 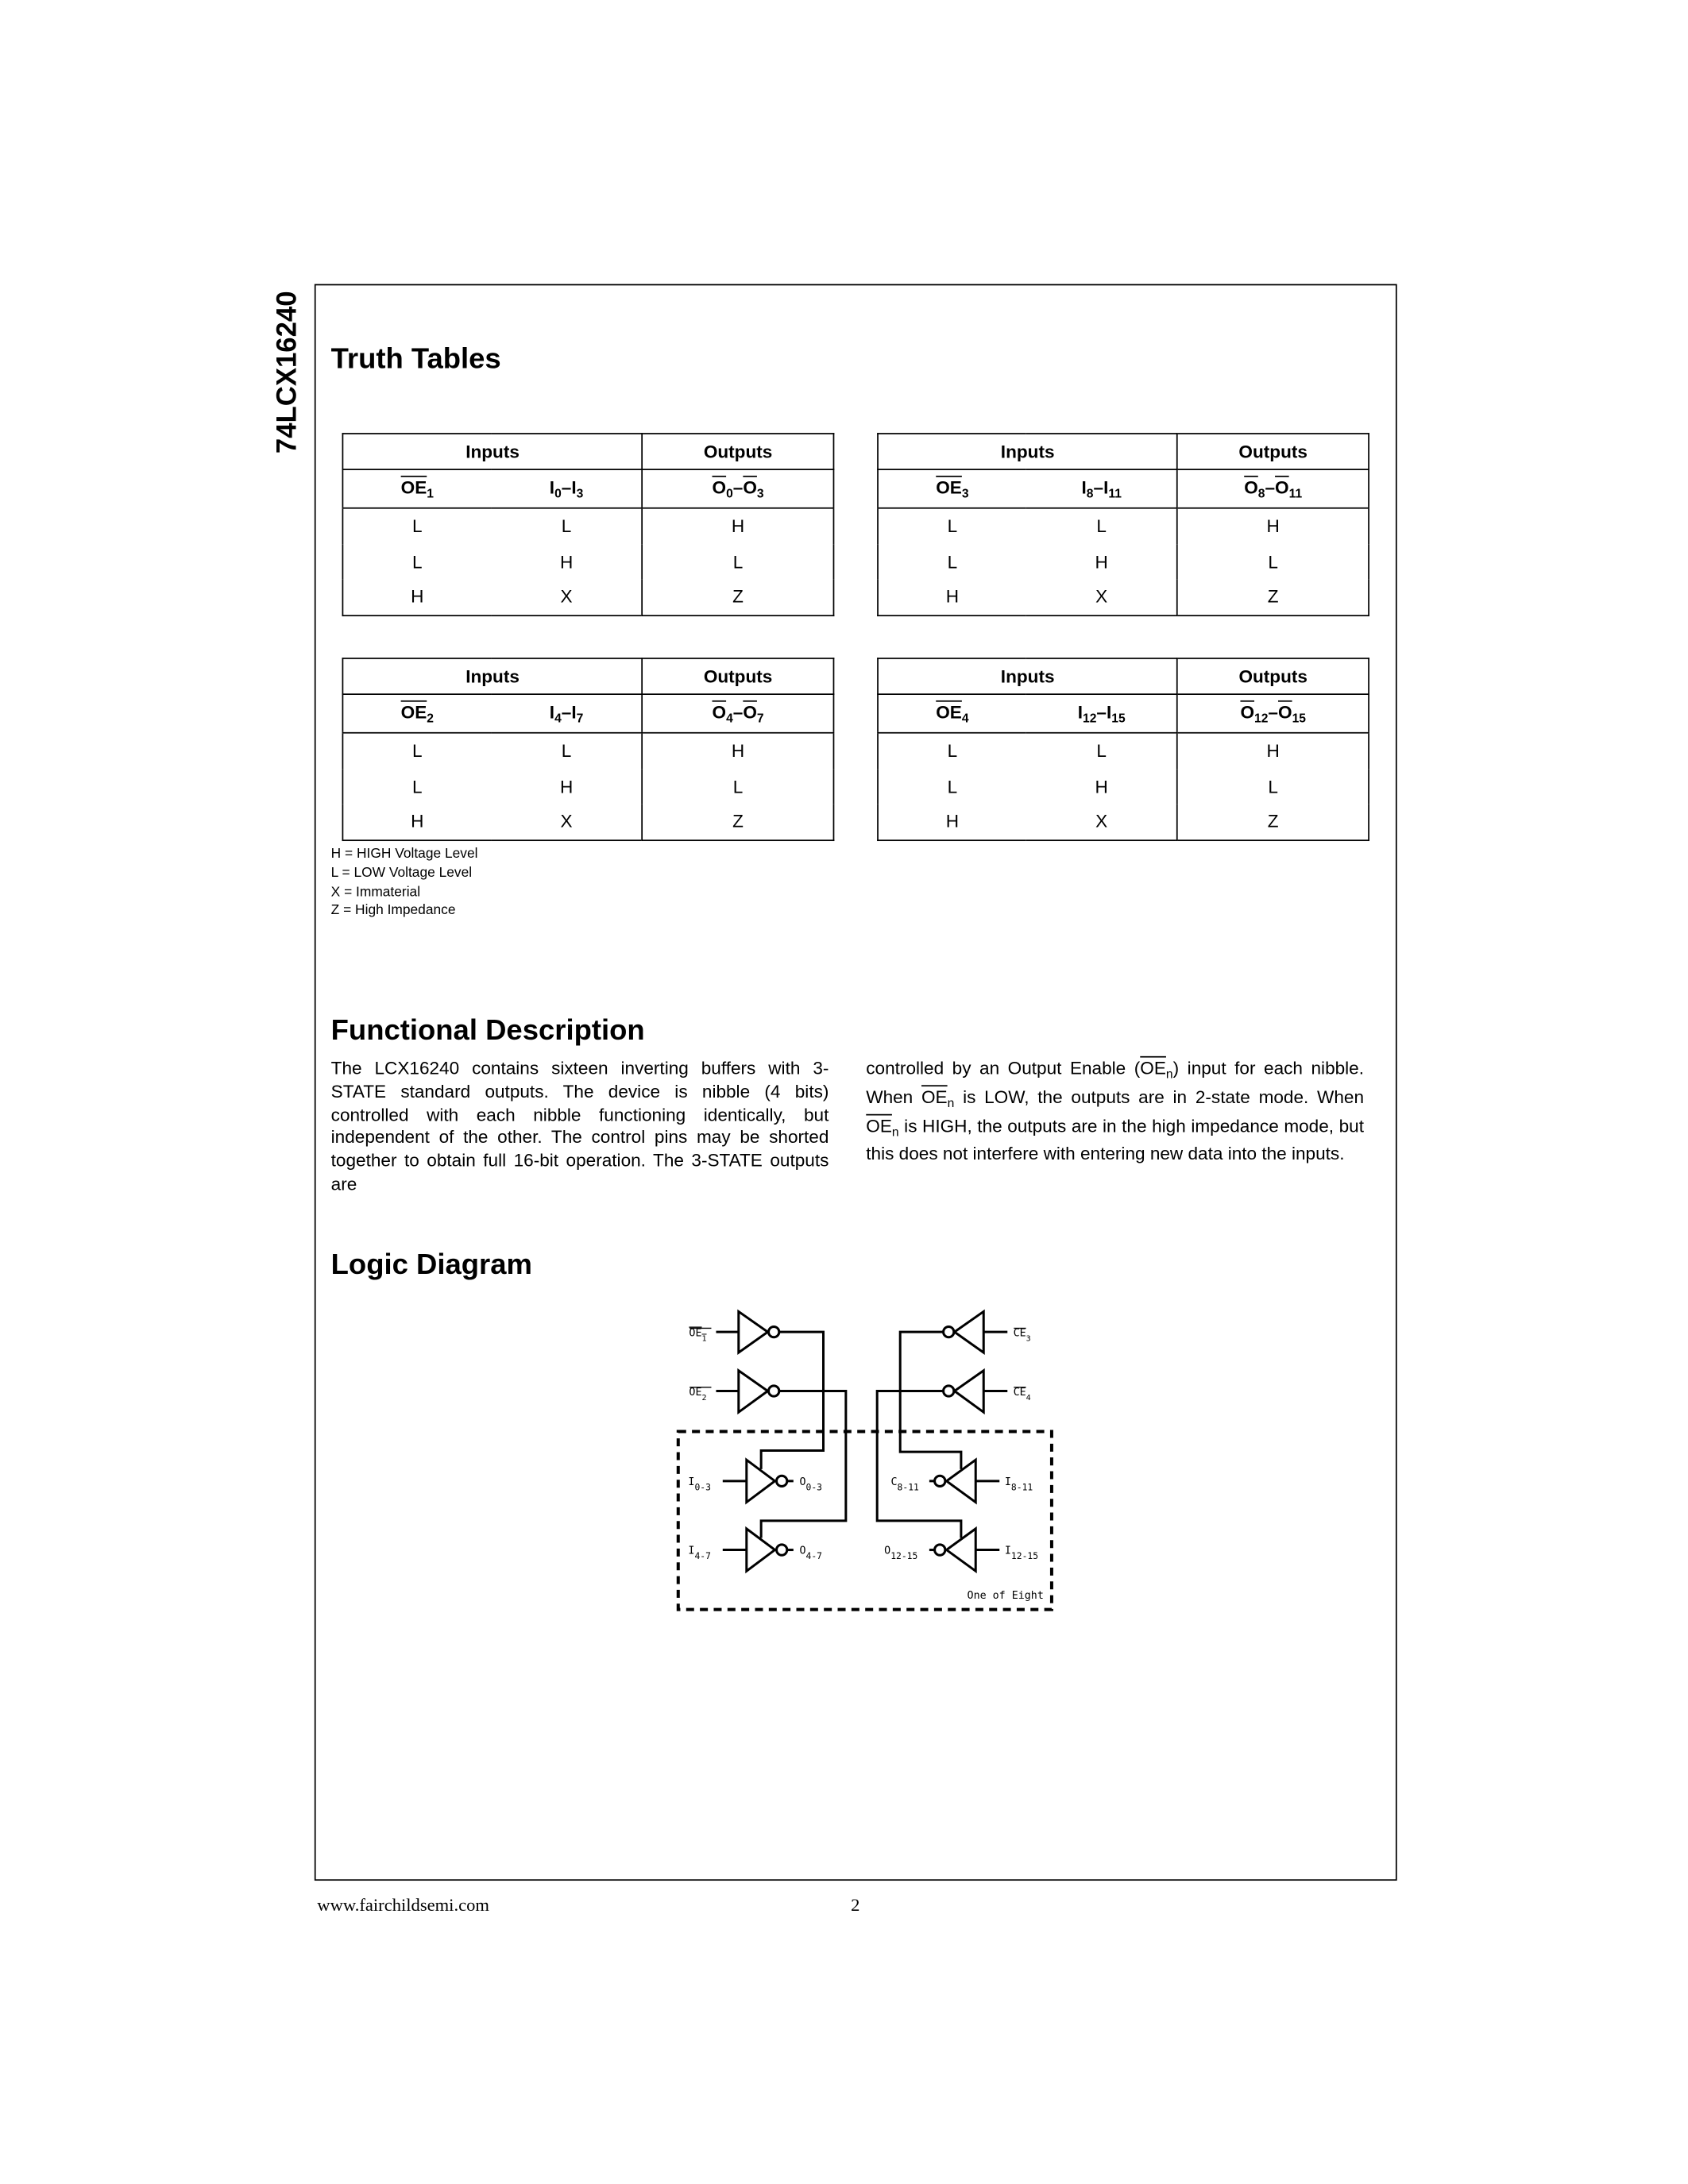 I want to click on input-column-header: I8–I11, so click(x=1102, y=489).